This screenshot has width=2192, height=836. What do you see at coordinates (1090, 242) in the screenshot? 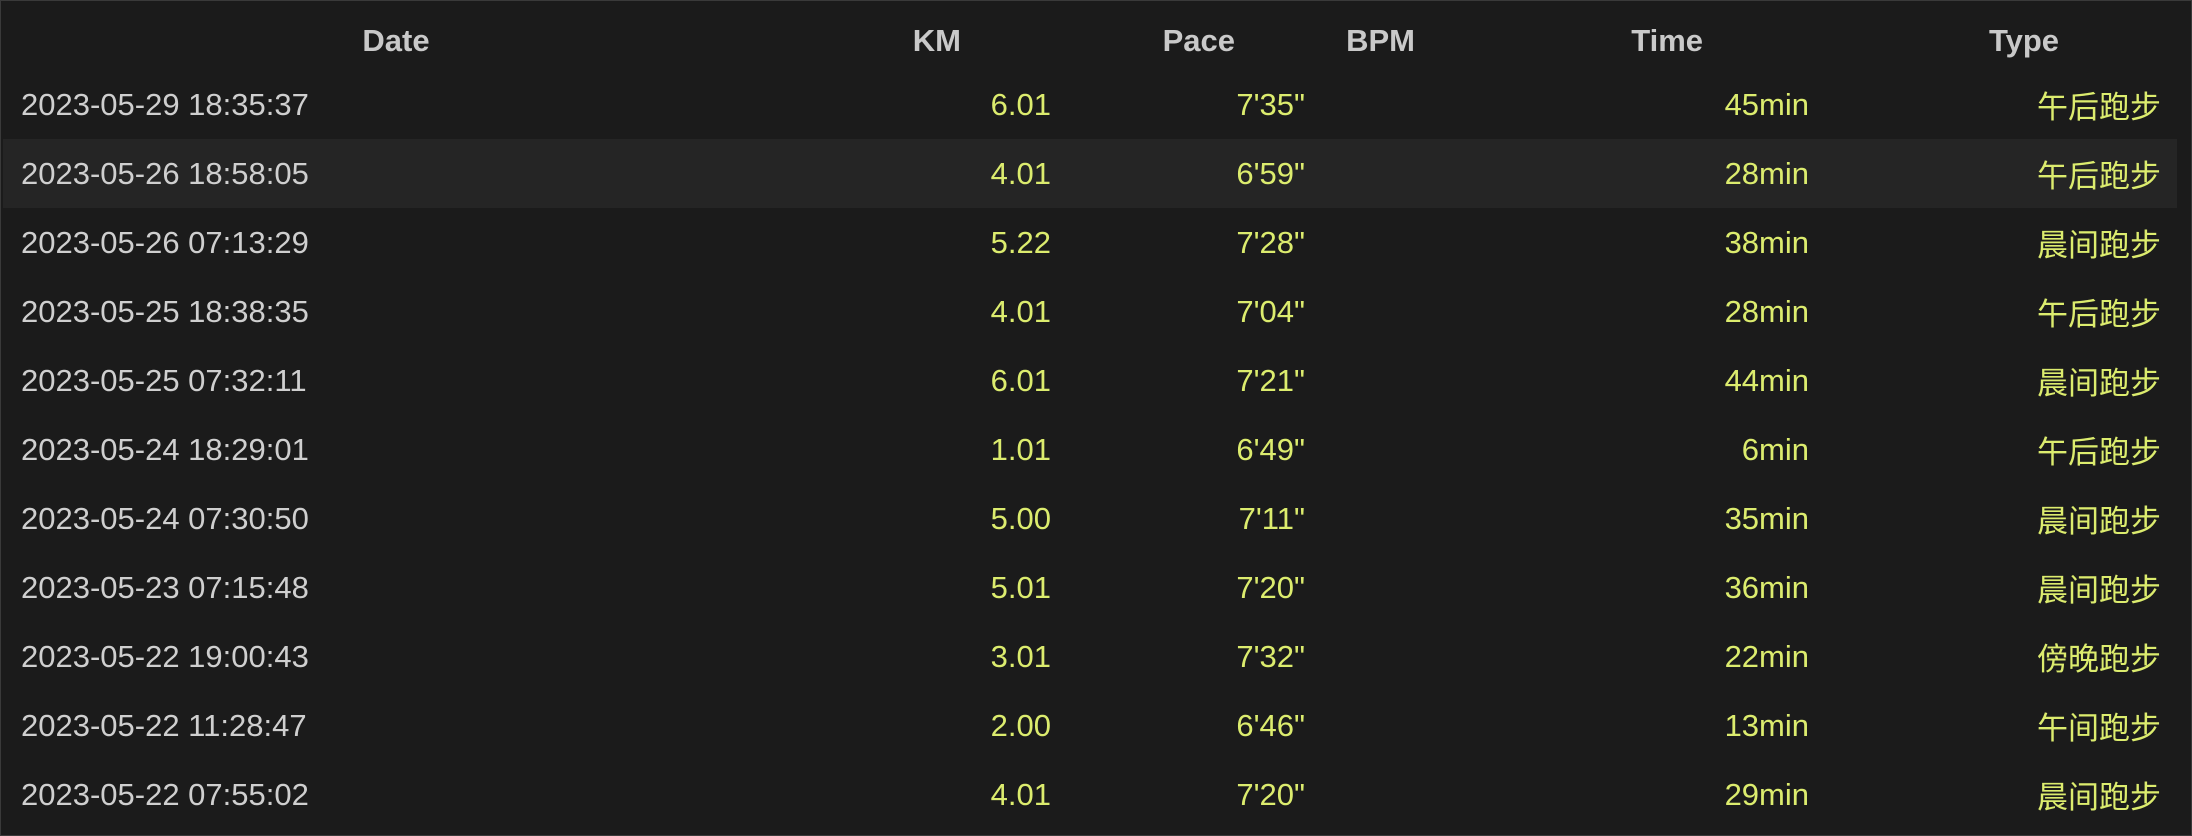
I see `table-row: 2023-05-26 07:13:29 5.22 7'28" 38min 晨间跑步` at bounding box center [1090, 242].